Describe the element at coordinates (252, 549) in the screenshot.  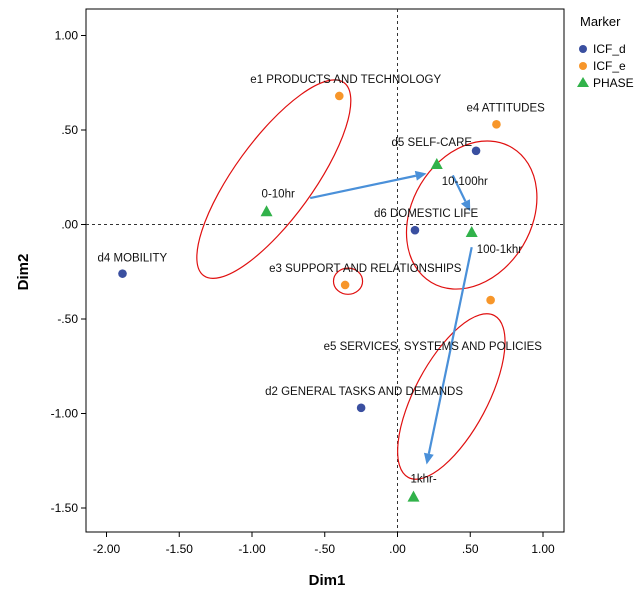
I see `x-tick-label: -1.00` at that location.